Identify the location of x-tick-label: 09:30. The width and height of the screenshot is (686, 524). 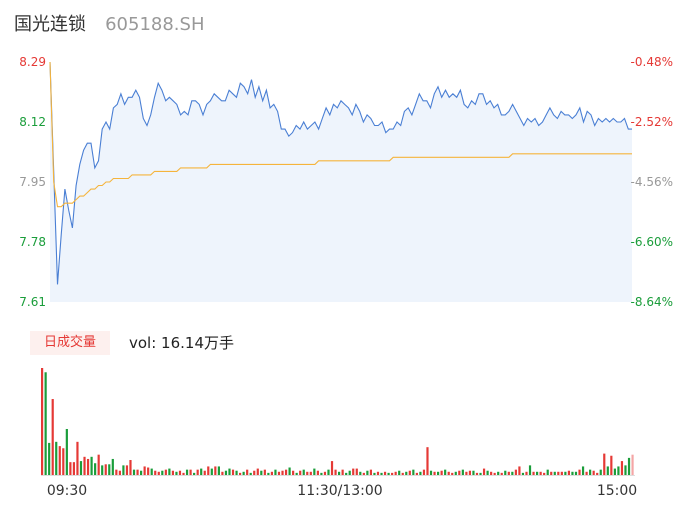
(67, 491).